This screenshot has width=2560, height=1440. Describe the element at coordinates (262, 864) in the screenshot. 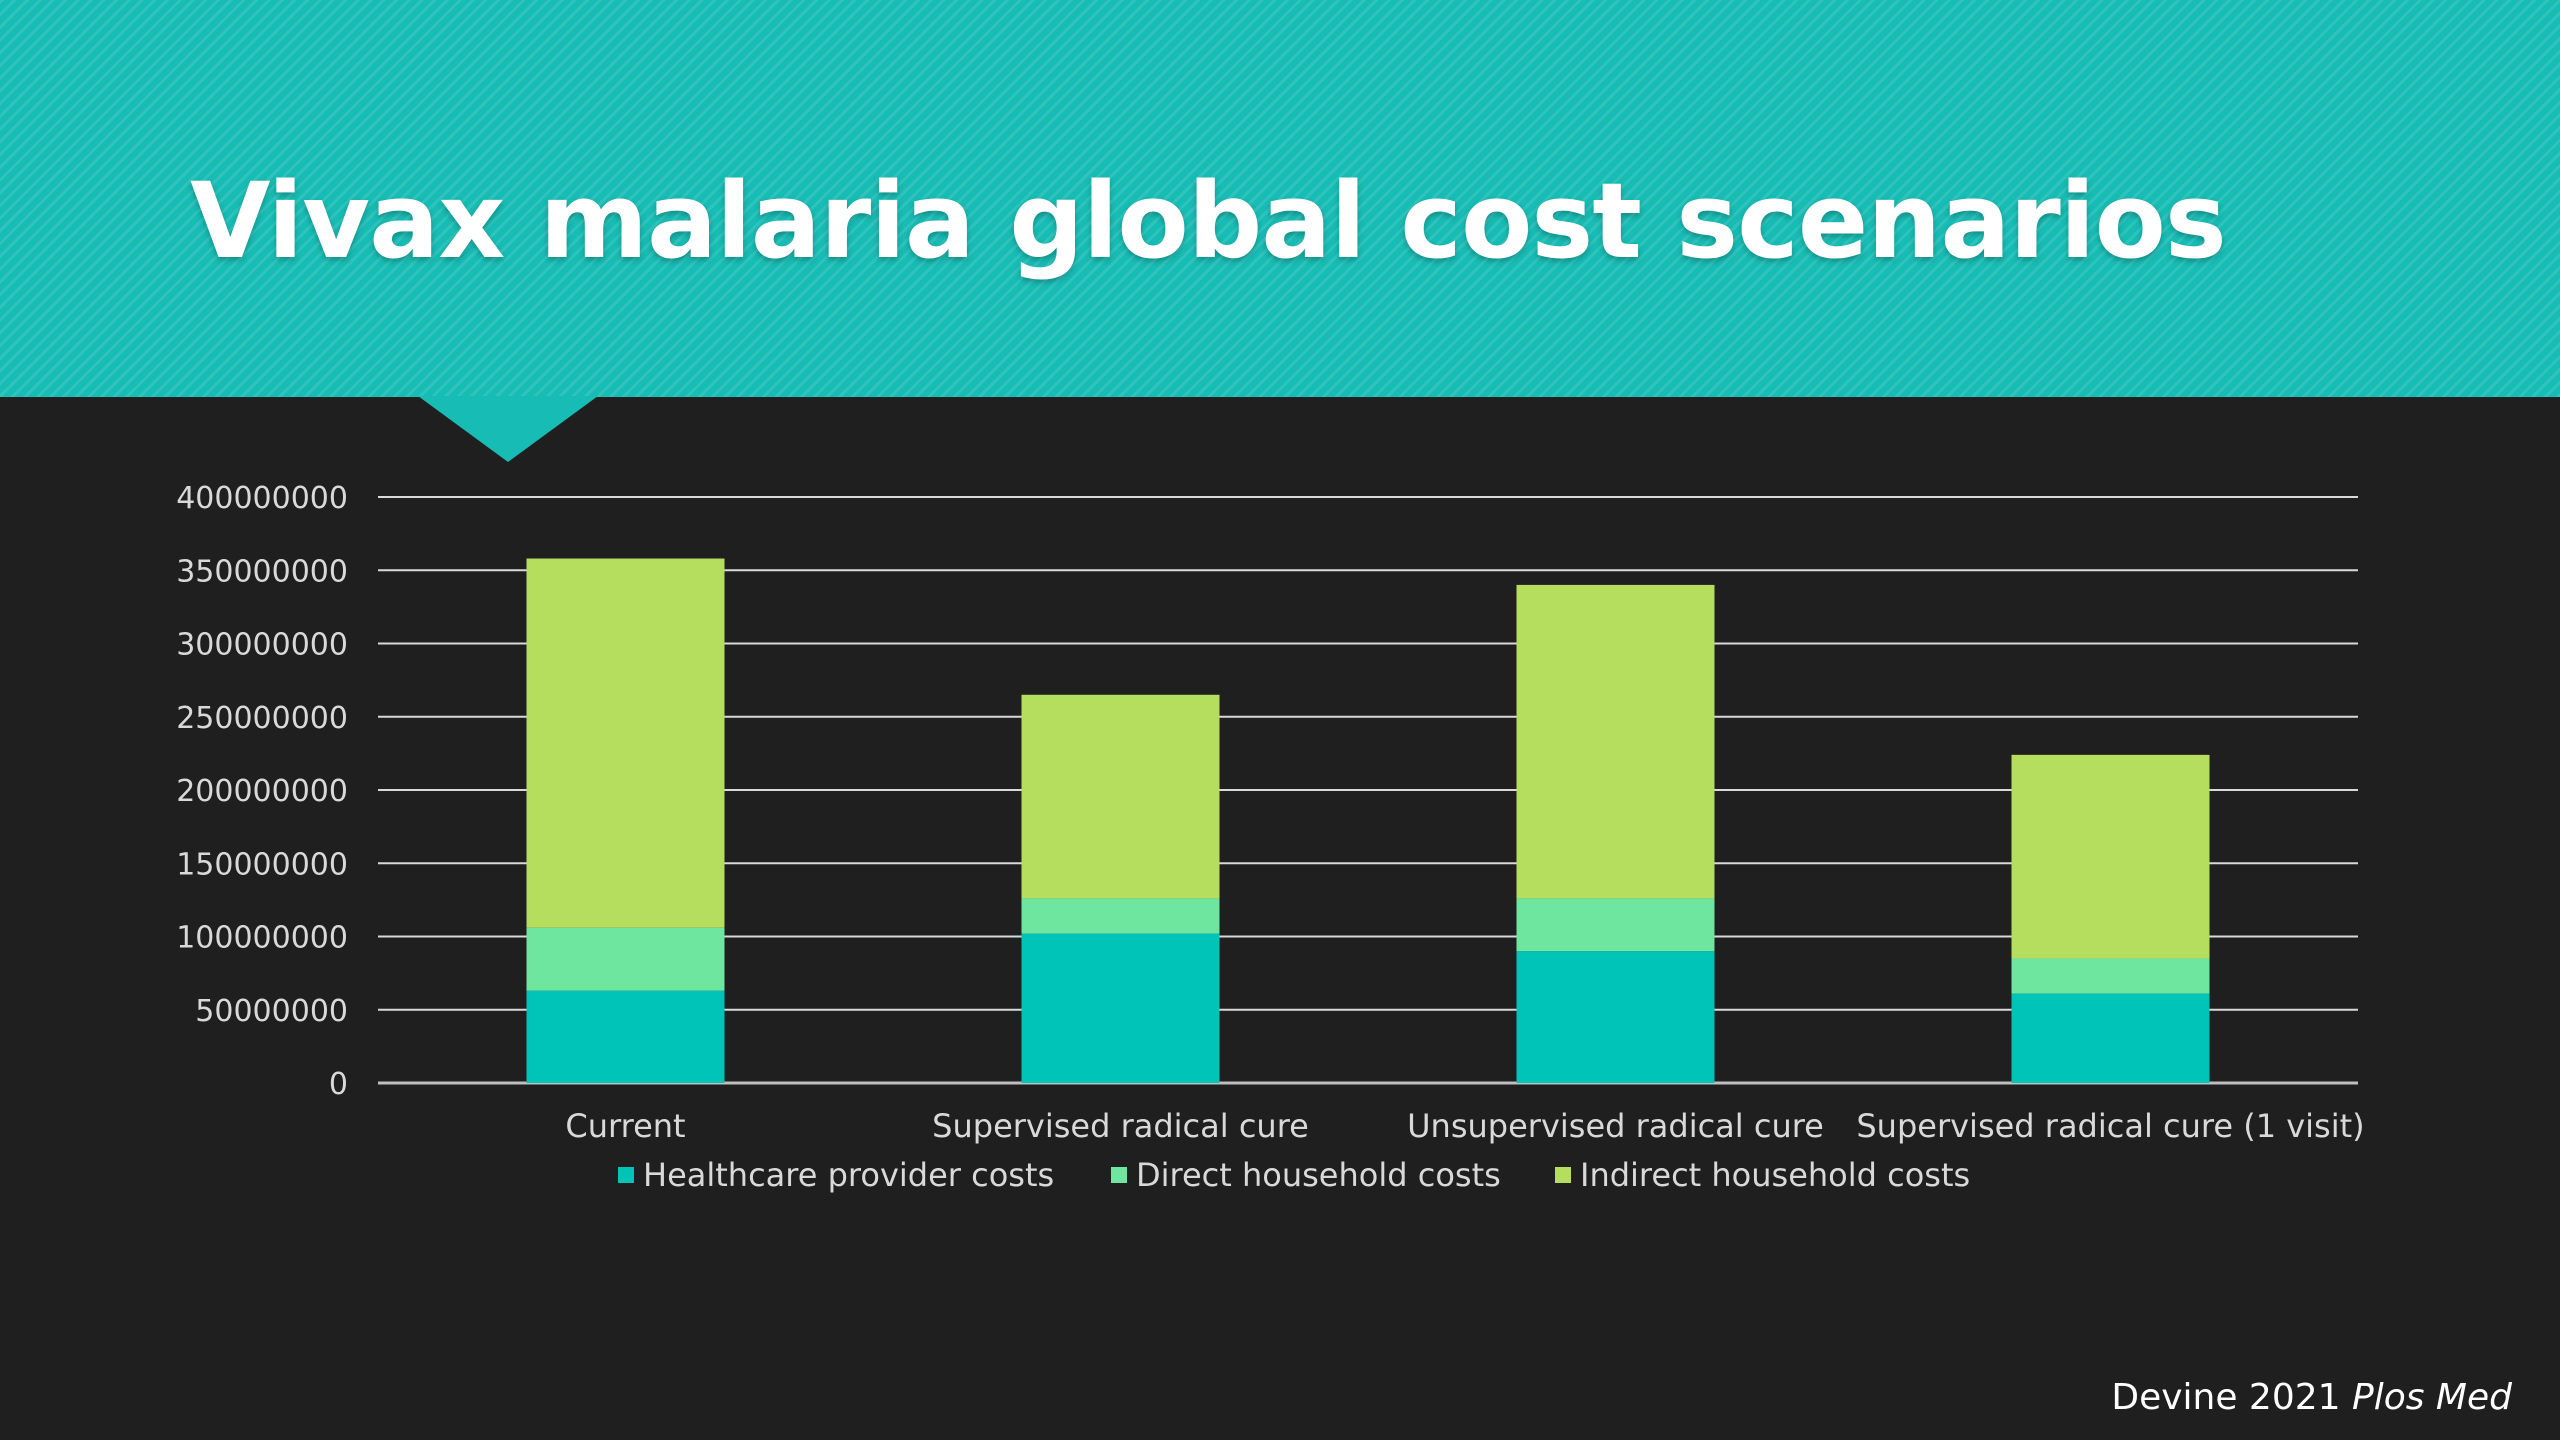

I see `y-tick-label: 150000000` at that location.